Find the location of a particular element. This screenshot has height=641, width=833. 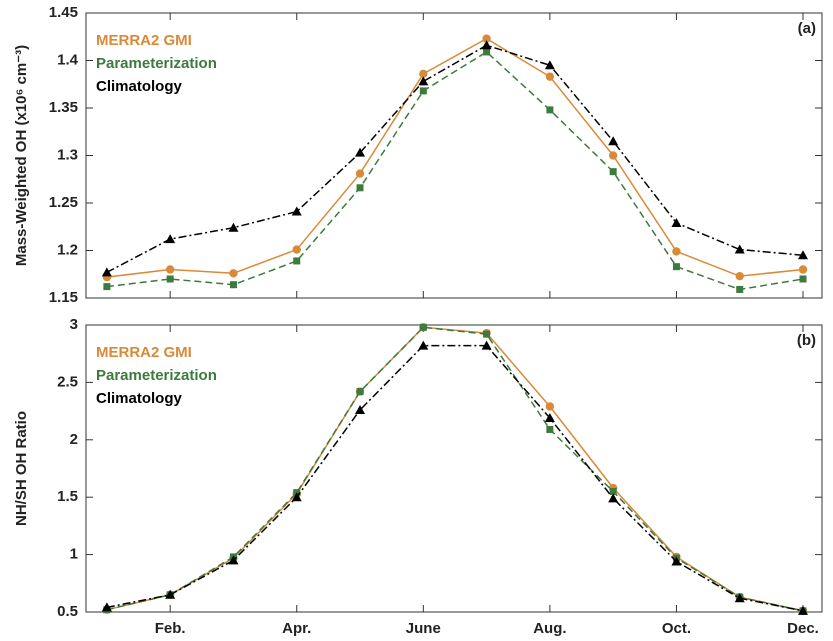

y-tick-label: 1.4 is located at coordinates (68, 59).